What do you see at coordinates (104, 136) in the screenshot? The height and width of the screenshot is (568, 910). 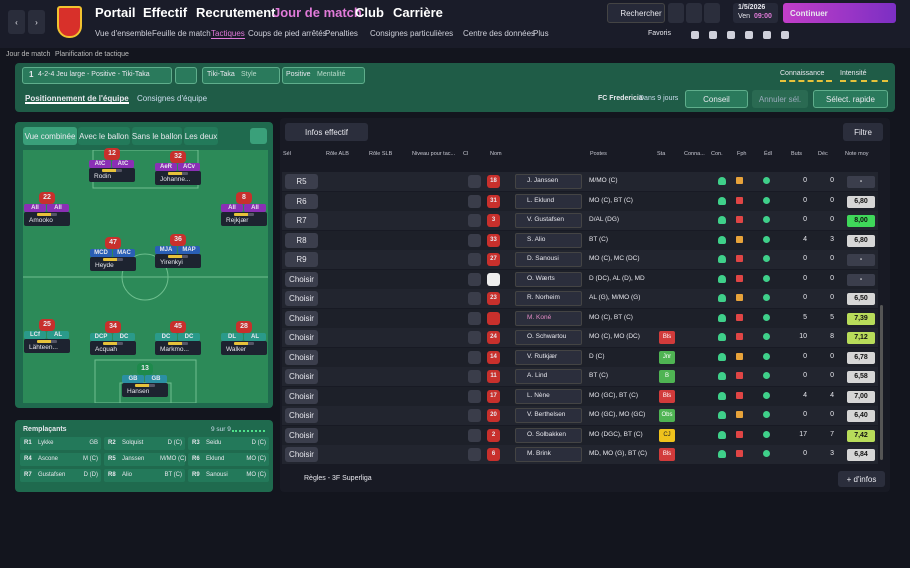 I see `pitch-tab: Avec le ballon` at bounding box center [104, 136].